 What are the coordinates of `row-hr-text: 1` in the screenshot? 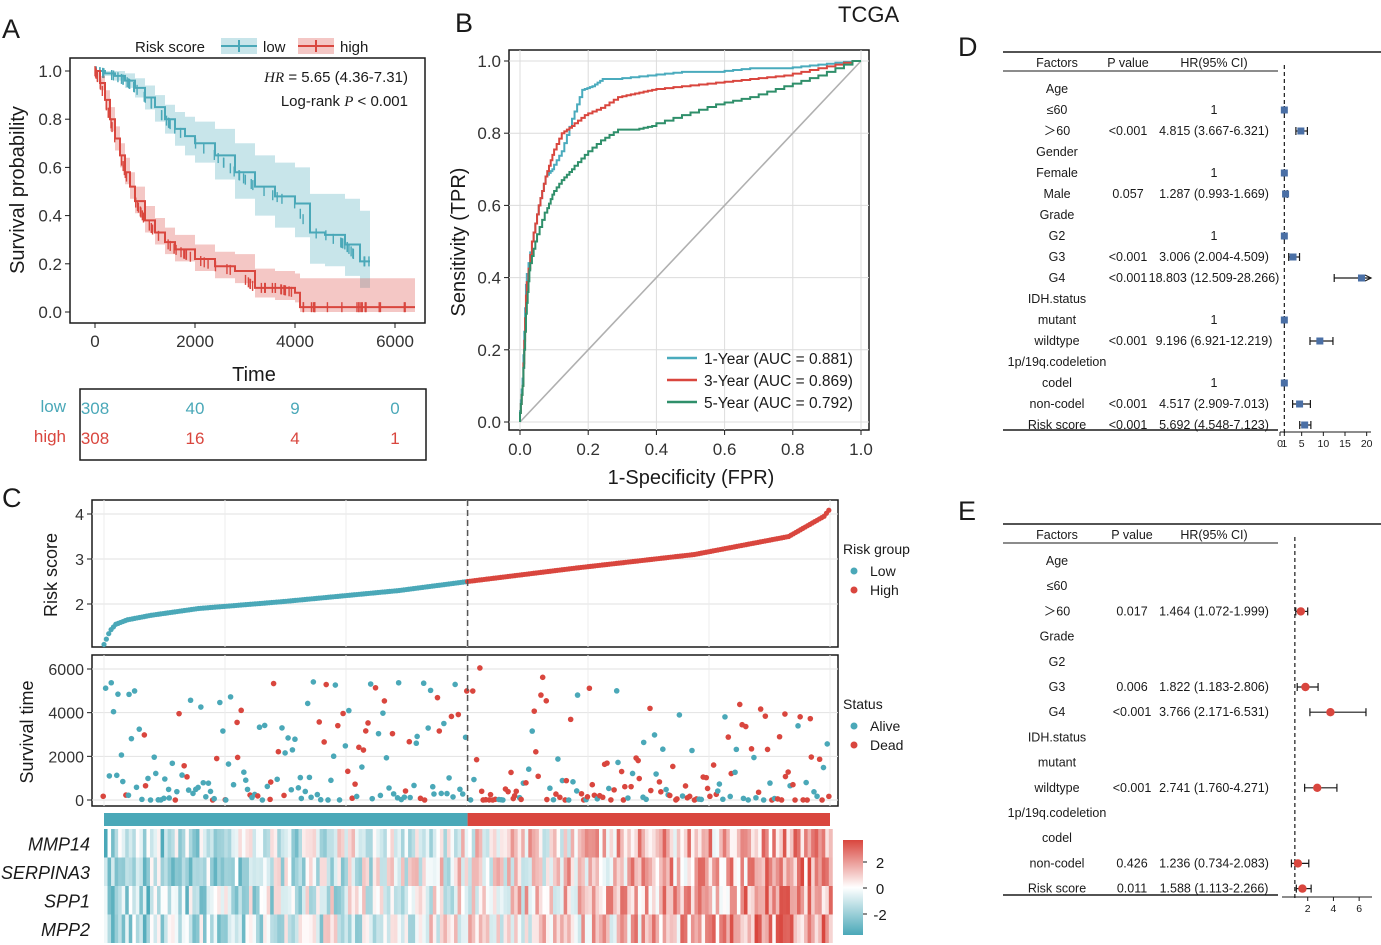 It's located at (1214, 173).